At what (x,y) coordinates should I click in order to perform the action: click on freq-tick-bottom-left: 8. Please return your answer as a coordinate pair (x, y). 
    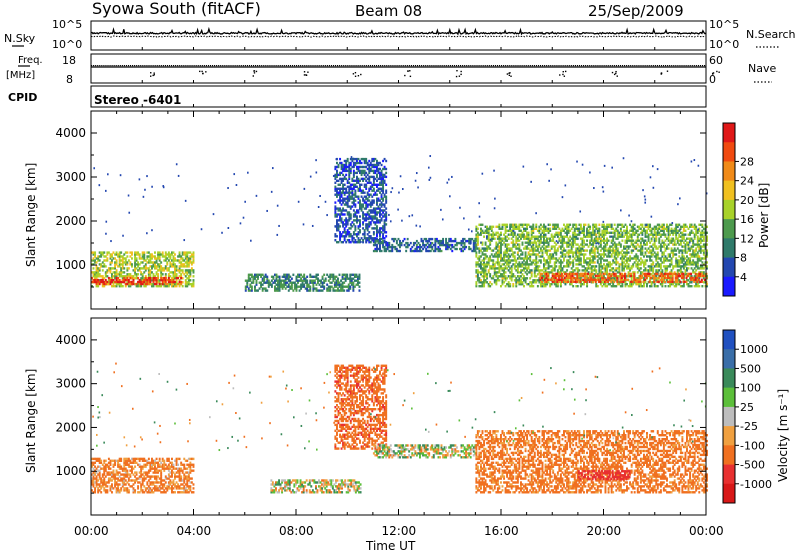
    Looking at the image, I should click on (69, 79).